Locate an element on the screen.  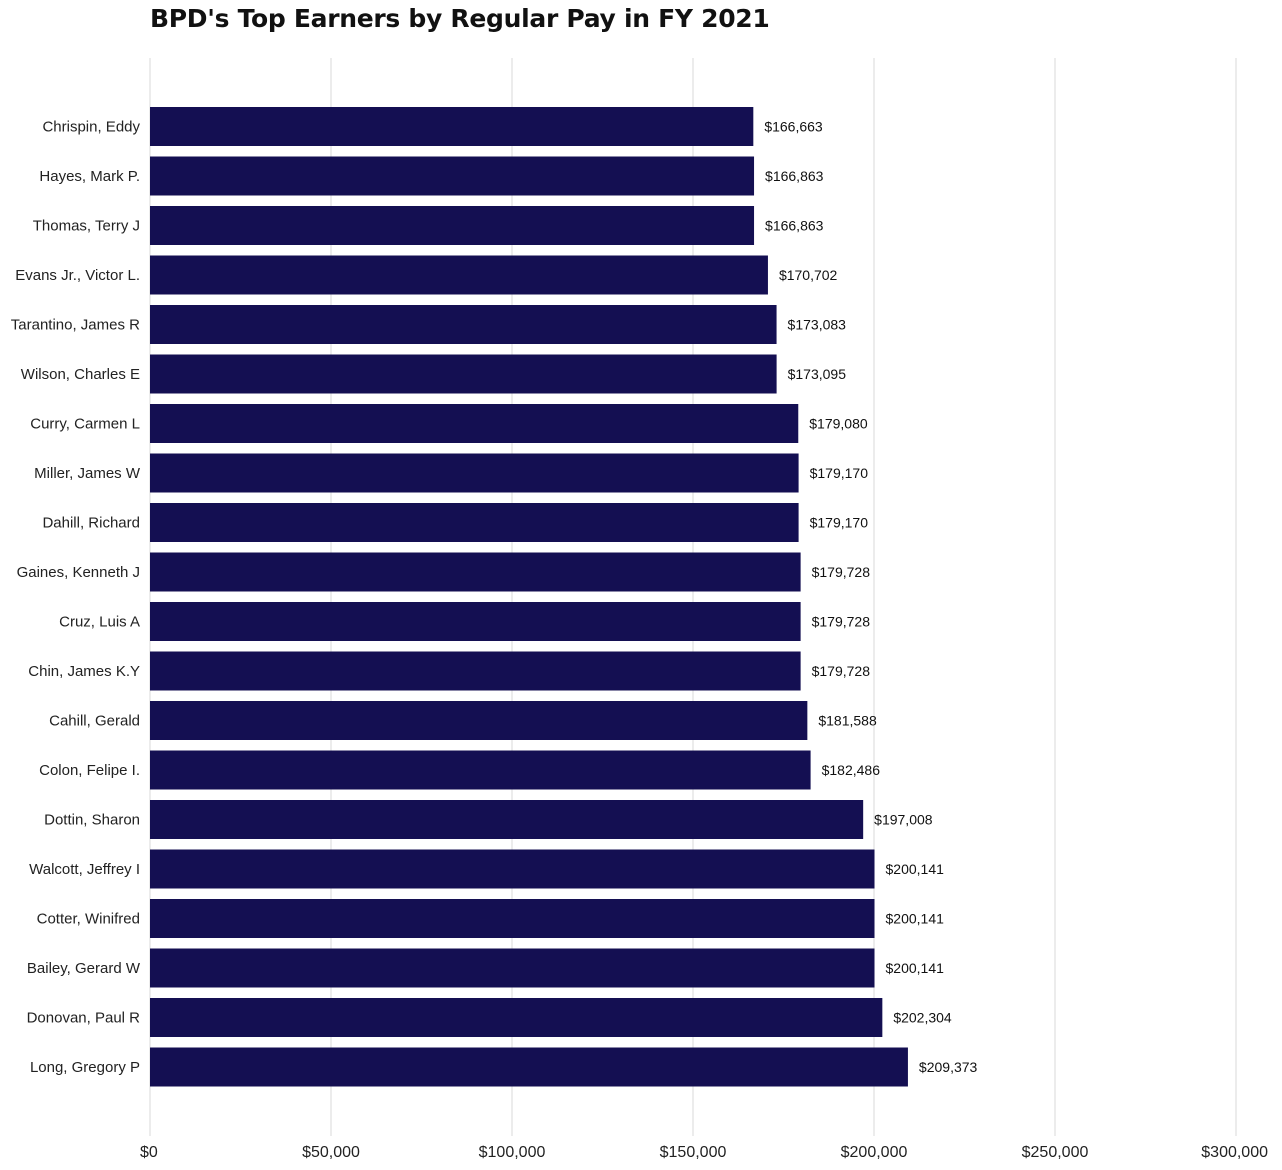
x-tick-label: $100,000 is located at coordinates (512, 1152).